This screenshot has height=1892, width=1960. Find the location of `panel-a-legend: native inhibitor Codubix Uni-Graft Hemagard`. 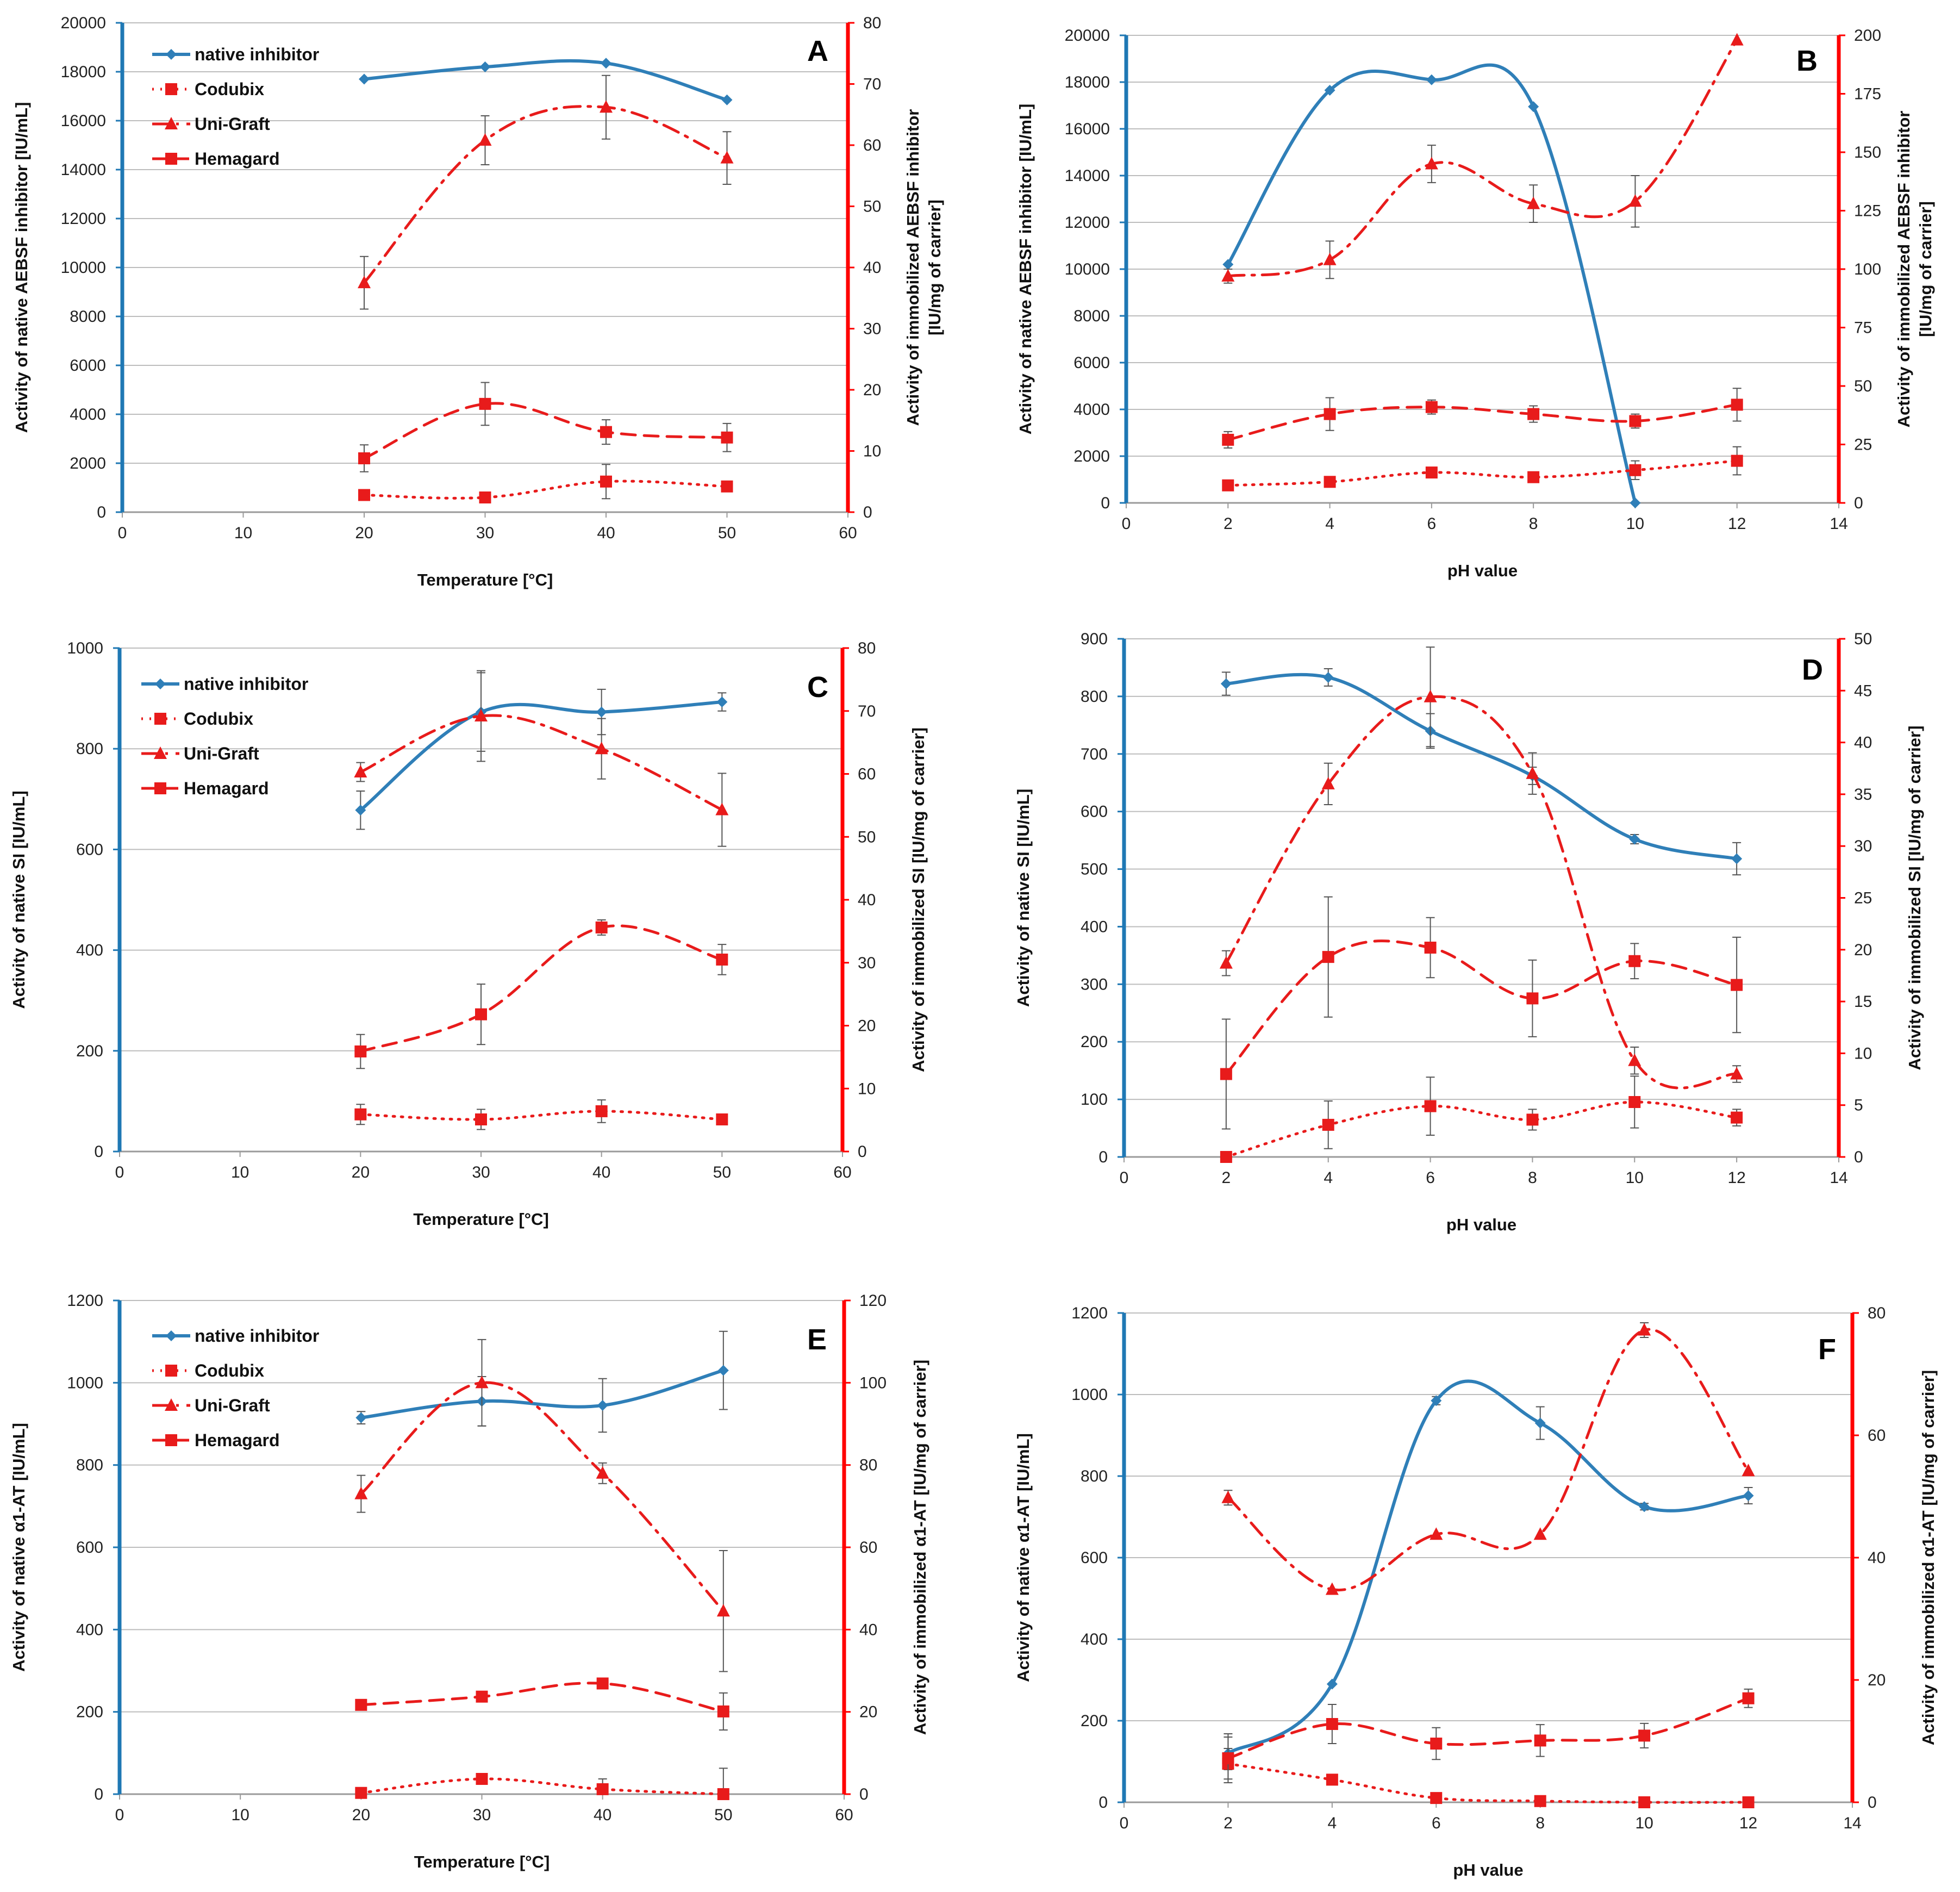

panel-a-legend: native inhibitor Codubix Uni-Graft Hemagard is located at coordinates (235, 107).